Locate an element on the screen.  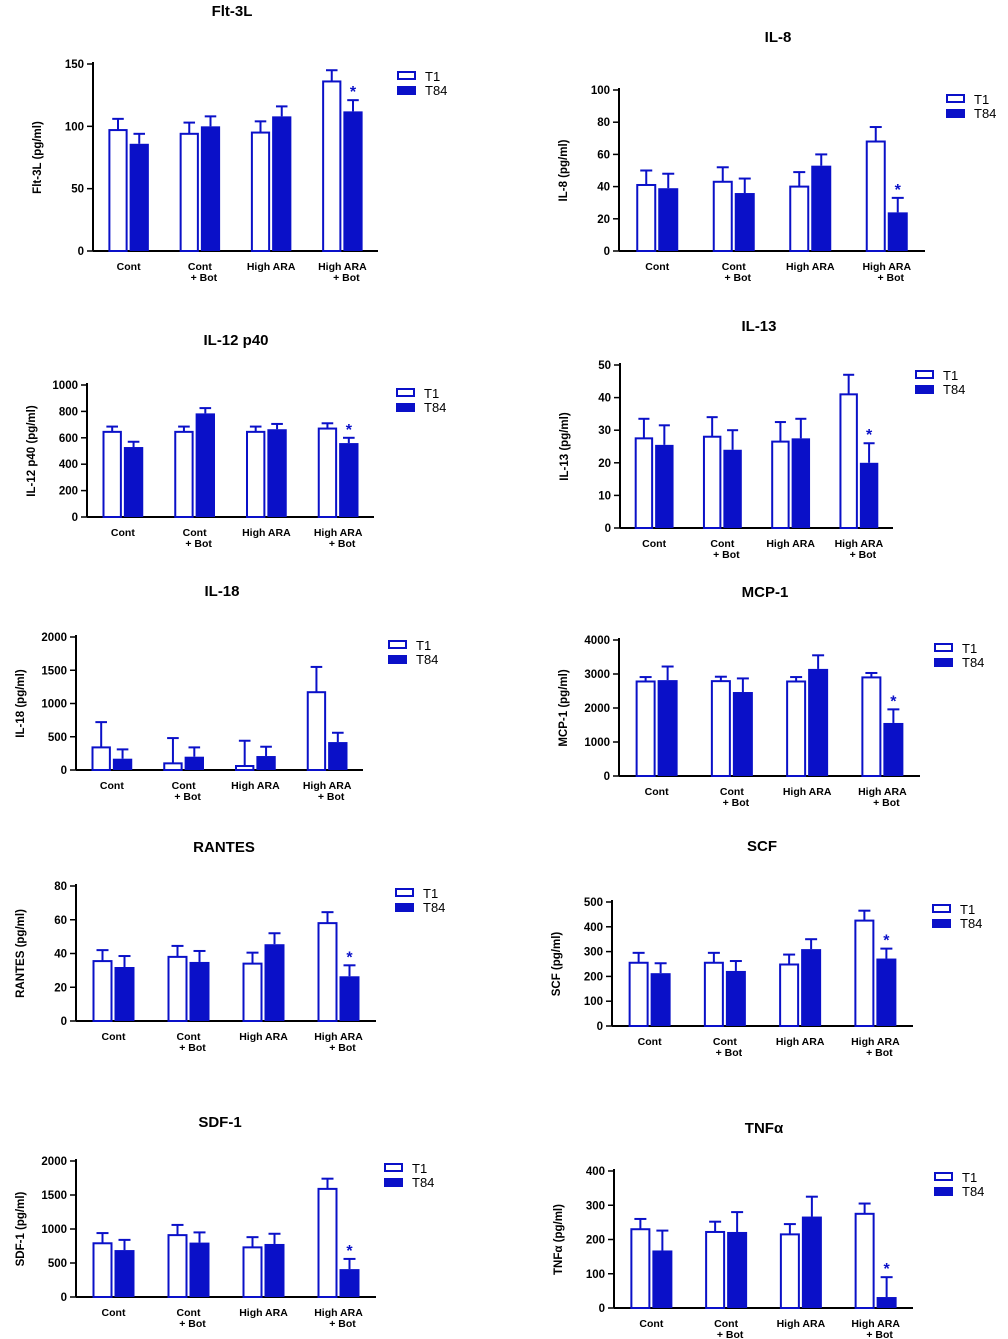
chart-title: RANTES is located at coordinates (224, 847).